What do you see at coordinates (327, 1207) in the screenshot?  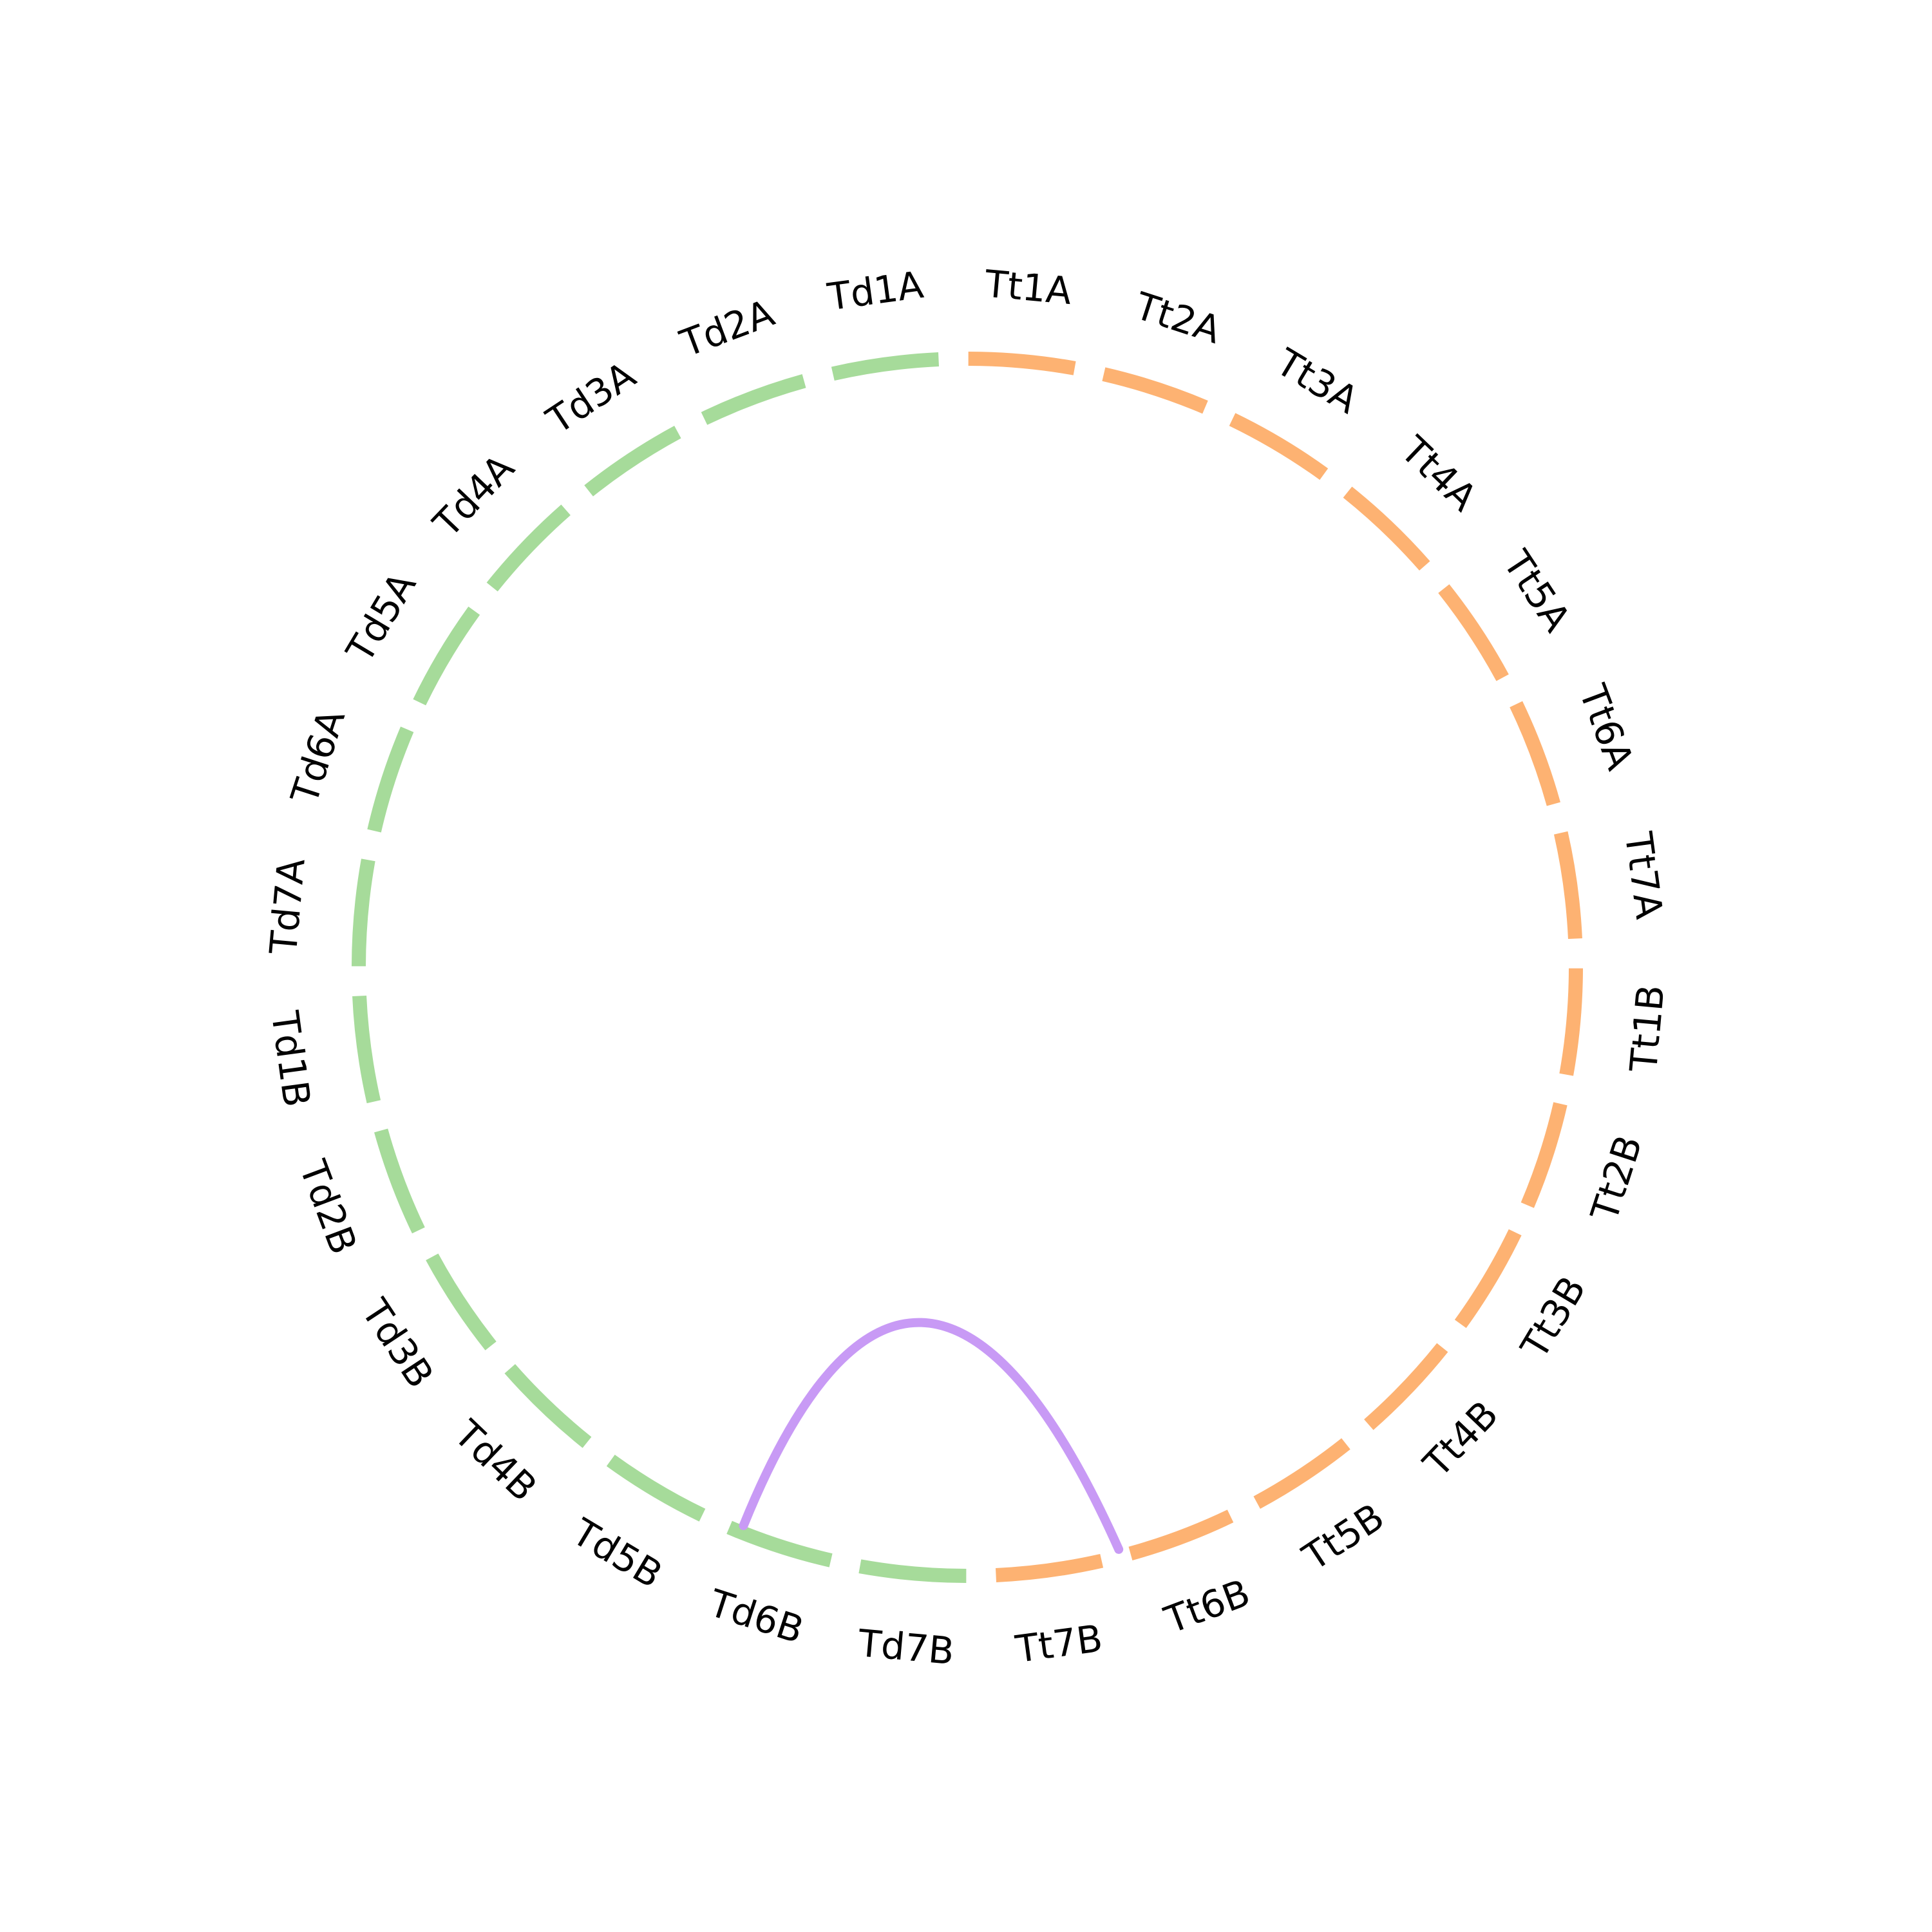 I see `label-Td2B: Td2B` at bounding box center [327, 1207].